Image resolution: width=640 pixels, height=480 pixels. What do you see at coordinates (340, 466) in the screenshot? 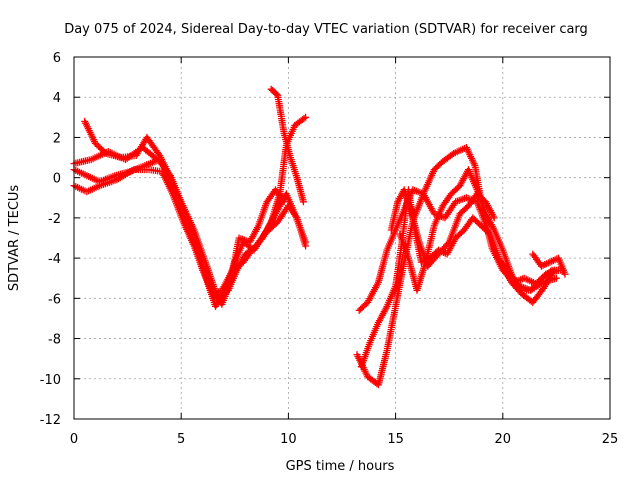
I see `x-axis-label: GPS time / hours` at bounding box center [340, 466].